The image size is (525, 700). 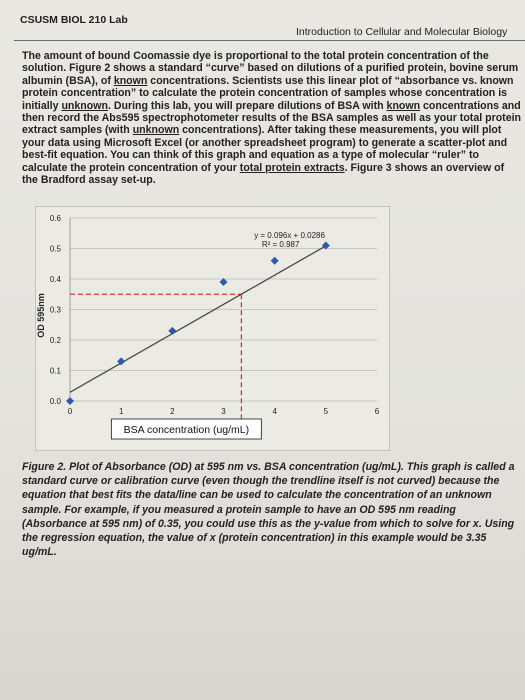 I want to click on header-divider, so click(x=269, y=40).